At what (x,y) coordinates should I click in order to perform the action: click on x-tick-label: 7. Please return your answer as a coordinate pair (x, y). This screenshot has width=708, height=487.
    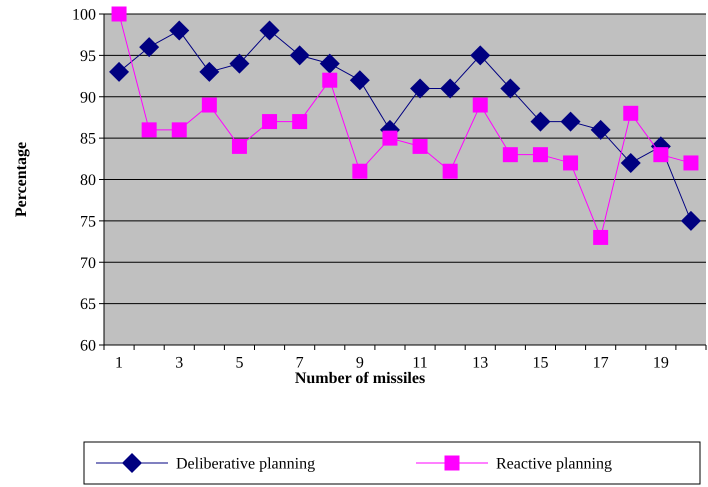
    Looking at the image, I should click on (300, 363).